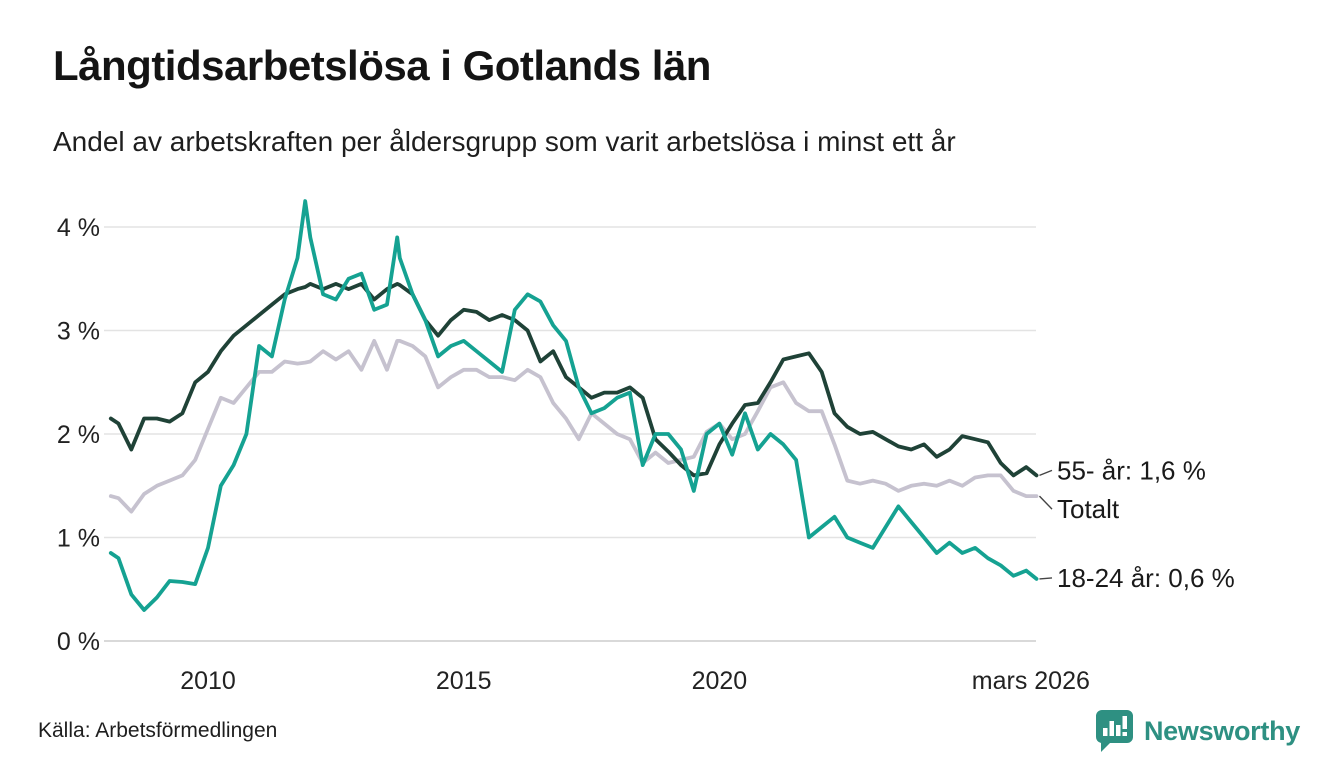  I want to click on y-axis-tick-label: 4 %, so click(78, 228).